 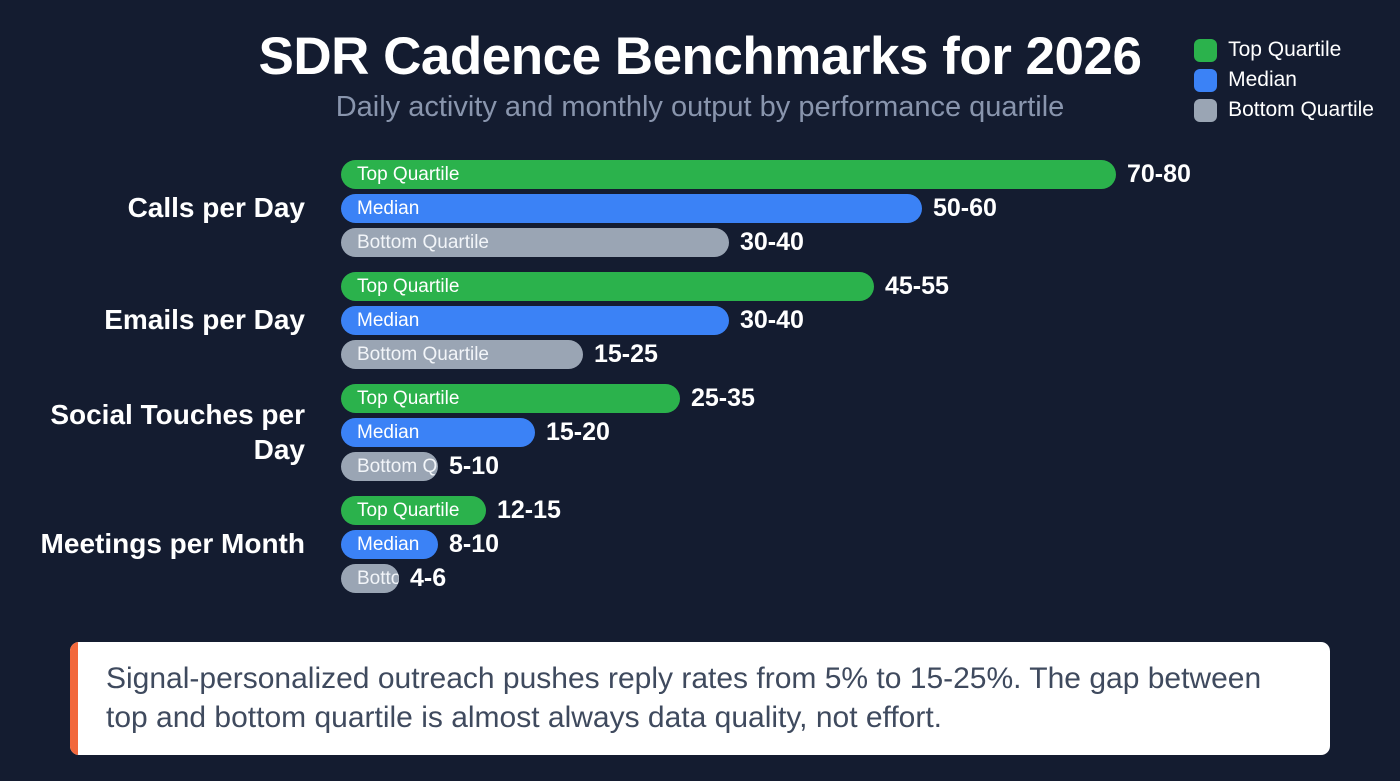 I want to click on legend-item: Median, so click(x=1284, y=80).